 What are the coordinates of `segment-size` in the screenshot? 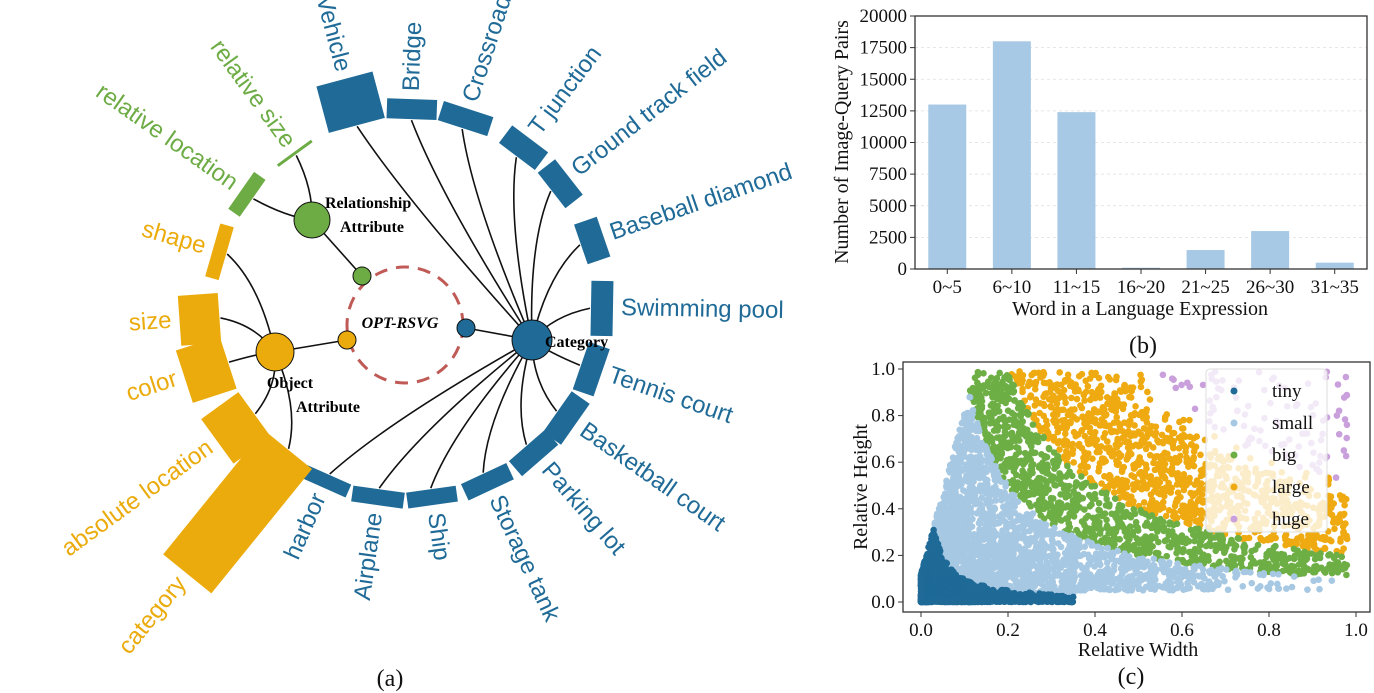 It's located at (199, 319).